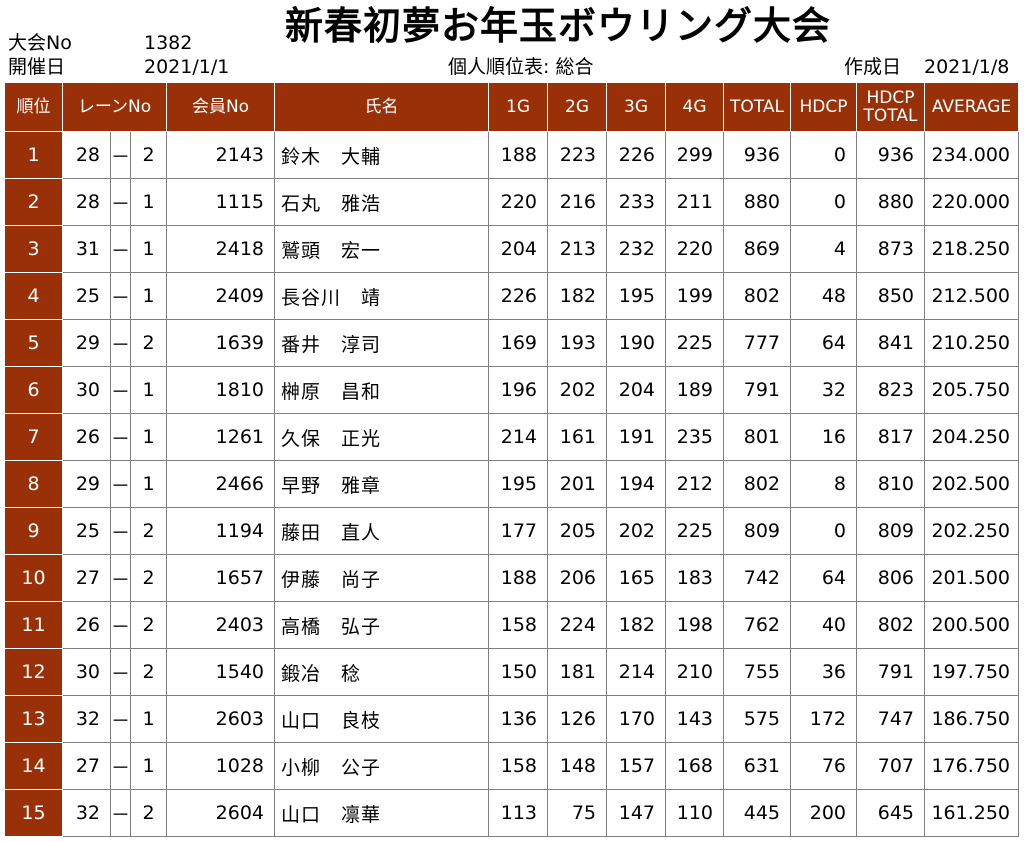 This screenshot has width=1027, height=842. I want to click on game3-cell: 226, so click(636, 155).